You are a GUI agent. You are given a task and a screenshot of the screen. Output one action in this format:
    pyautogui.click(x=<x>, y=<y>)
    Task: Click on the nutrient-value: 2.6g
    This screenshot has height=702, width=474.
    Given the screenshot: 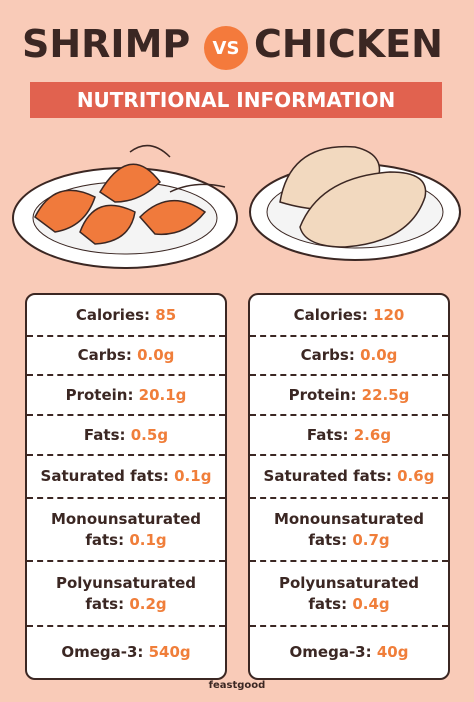 What is the action you would take?
    pyautogui.click(x=372, y=434)
    